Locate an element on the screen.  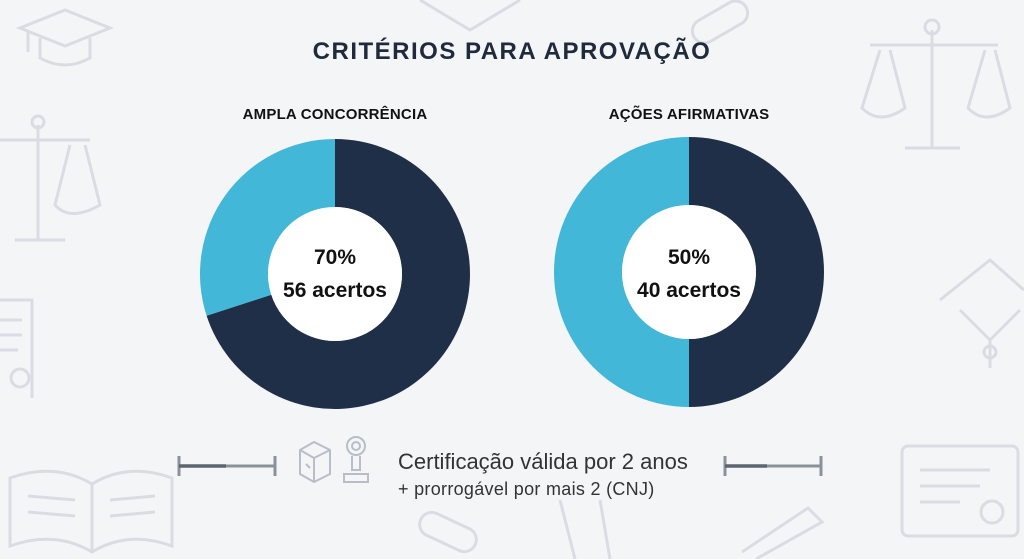
chart-center-label-ampla: 70% 56 acertos is located at coordinates (335, 274).